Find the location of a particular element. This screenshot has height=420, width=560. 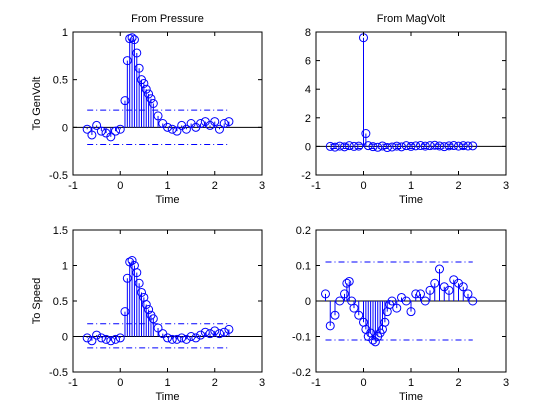

y-tick-label: 2 is located at coordinates (308, 119).